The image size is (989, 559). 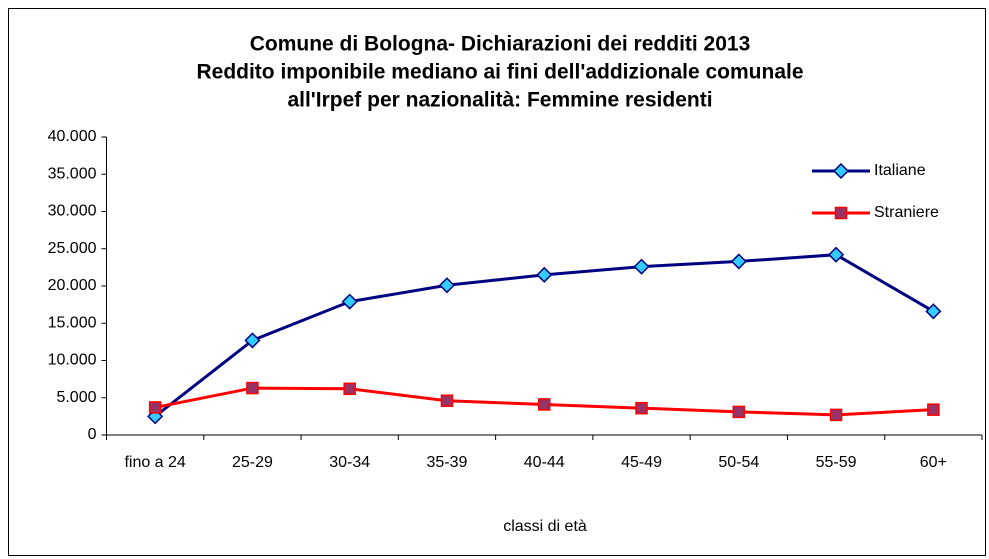 What do you see at coordinates (447, 462) in the screenshot?
I see `x-tick-label: 35-39` at bounding box center [447, 462].